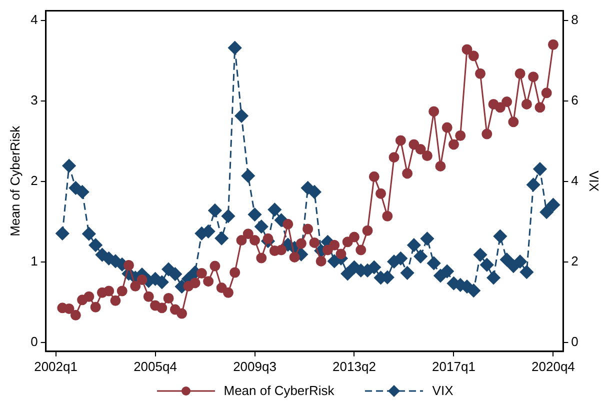  I want to click on y-tick-label: 1, so click(34, 261).